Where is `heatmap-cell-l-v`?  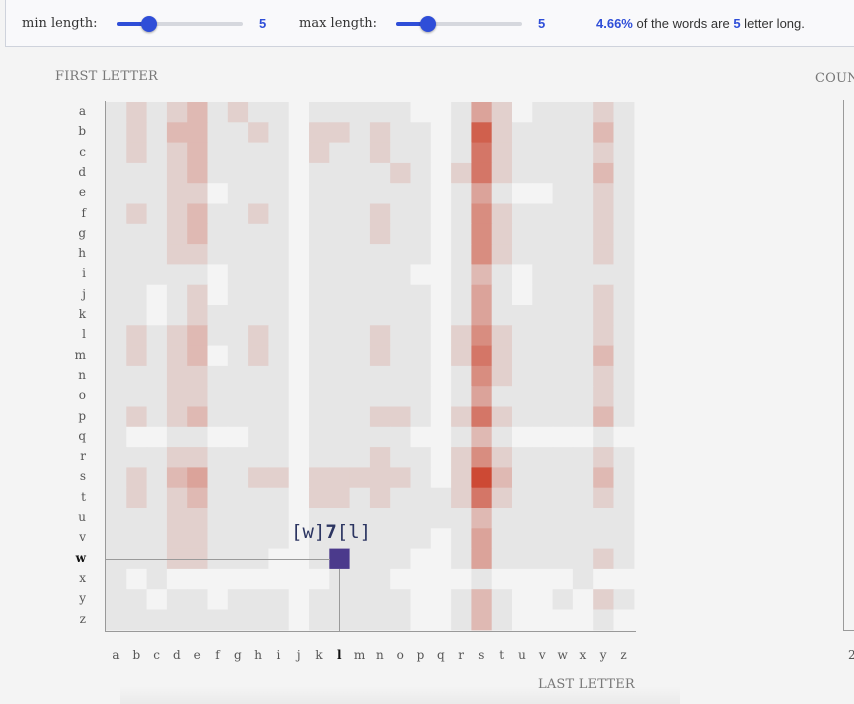
heatmap-cell-l-v is located at coordinates (543, 336).